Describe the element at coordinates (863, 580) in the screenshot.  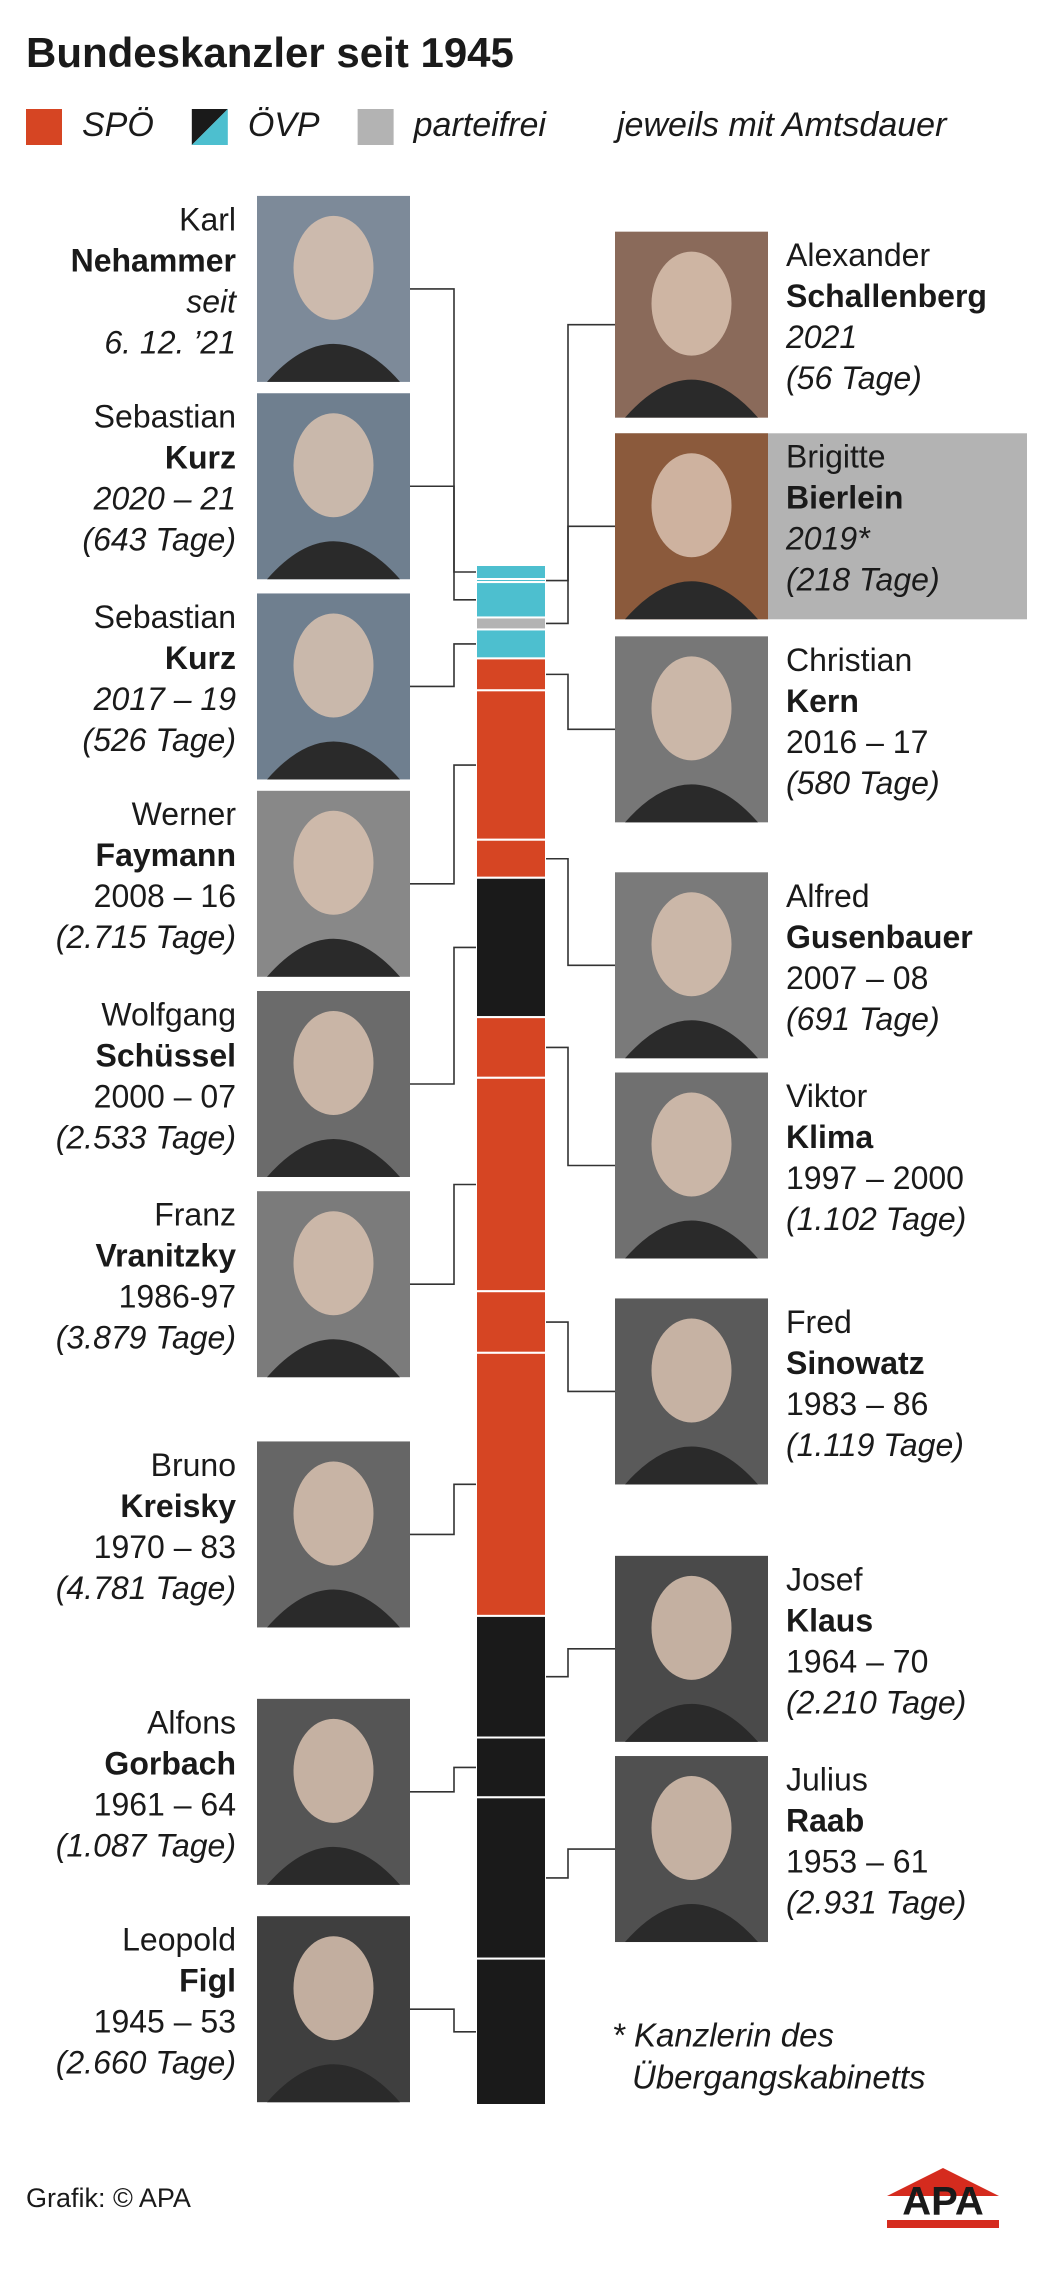
I see `duration: (218 Tage)` at that location.